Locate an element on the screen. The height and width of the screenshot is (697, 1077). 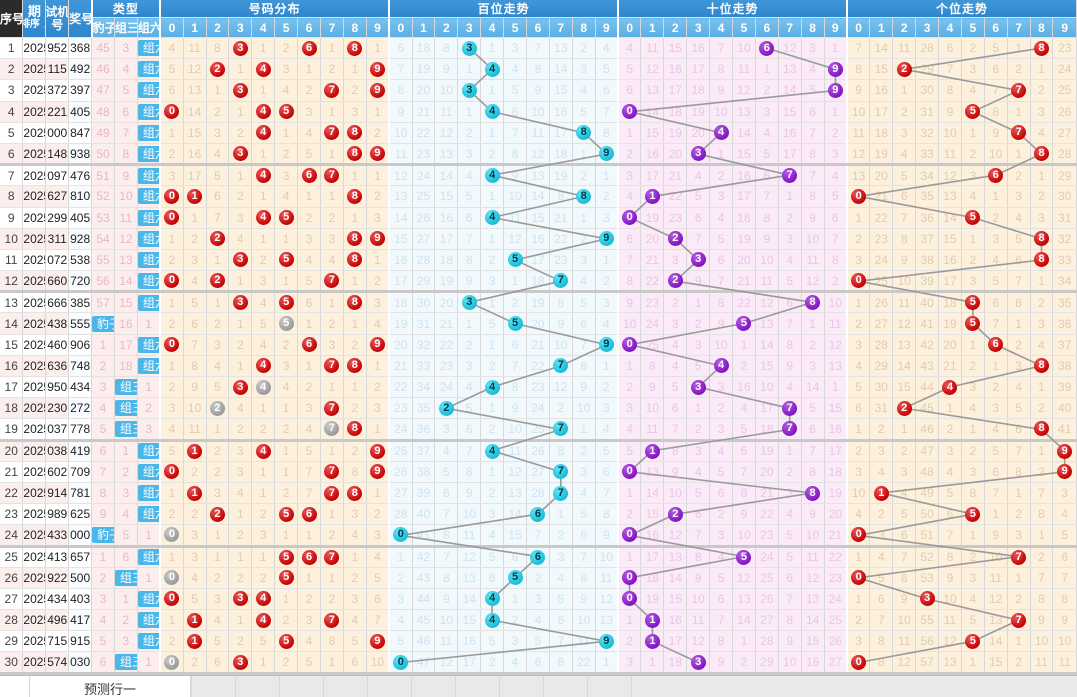
row-issue: 2025081 is located at coordinates (34, 599).